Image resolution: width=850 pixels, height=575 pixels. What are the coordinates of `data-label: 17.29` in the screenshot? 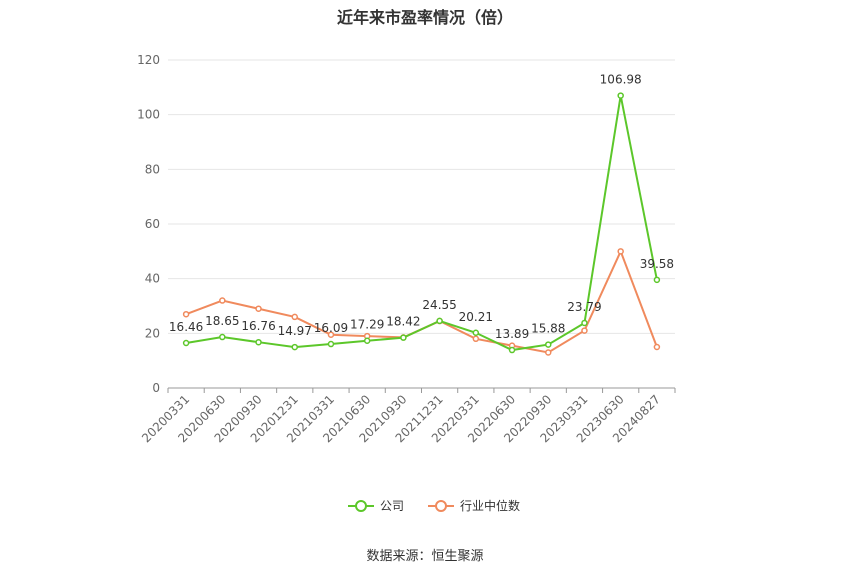 It's located at (367, 325).